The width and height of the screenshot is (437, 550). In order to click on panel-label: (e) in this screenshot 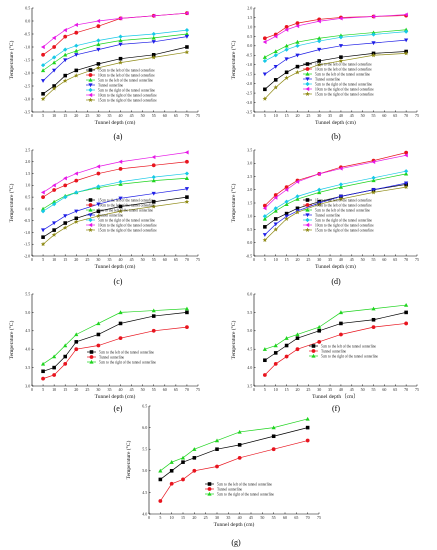, I will do `click(118, 408)`.